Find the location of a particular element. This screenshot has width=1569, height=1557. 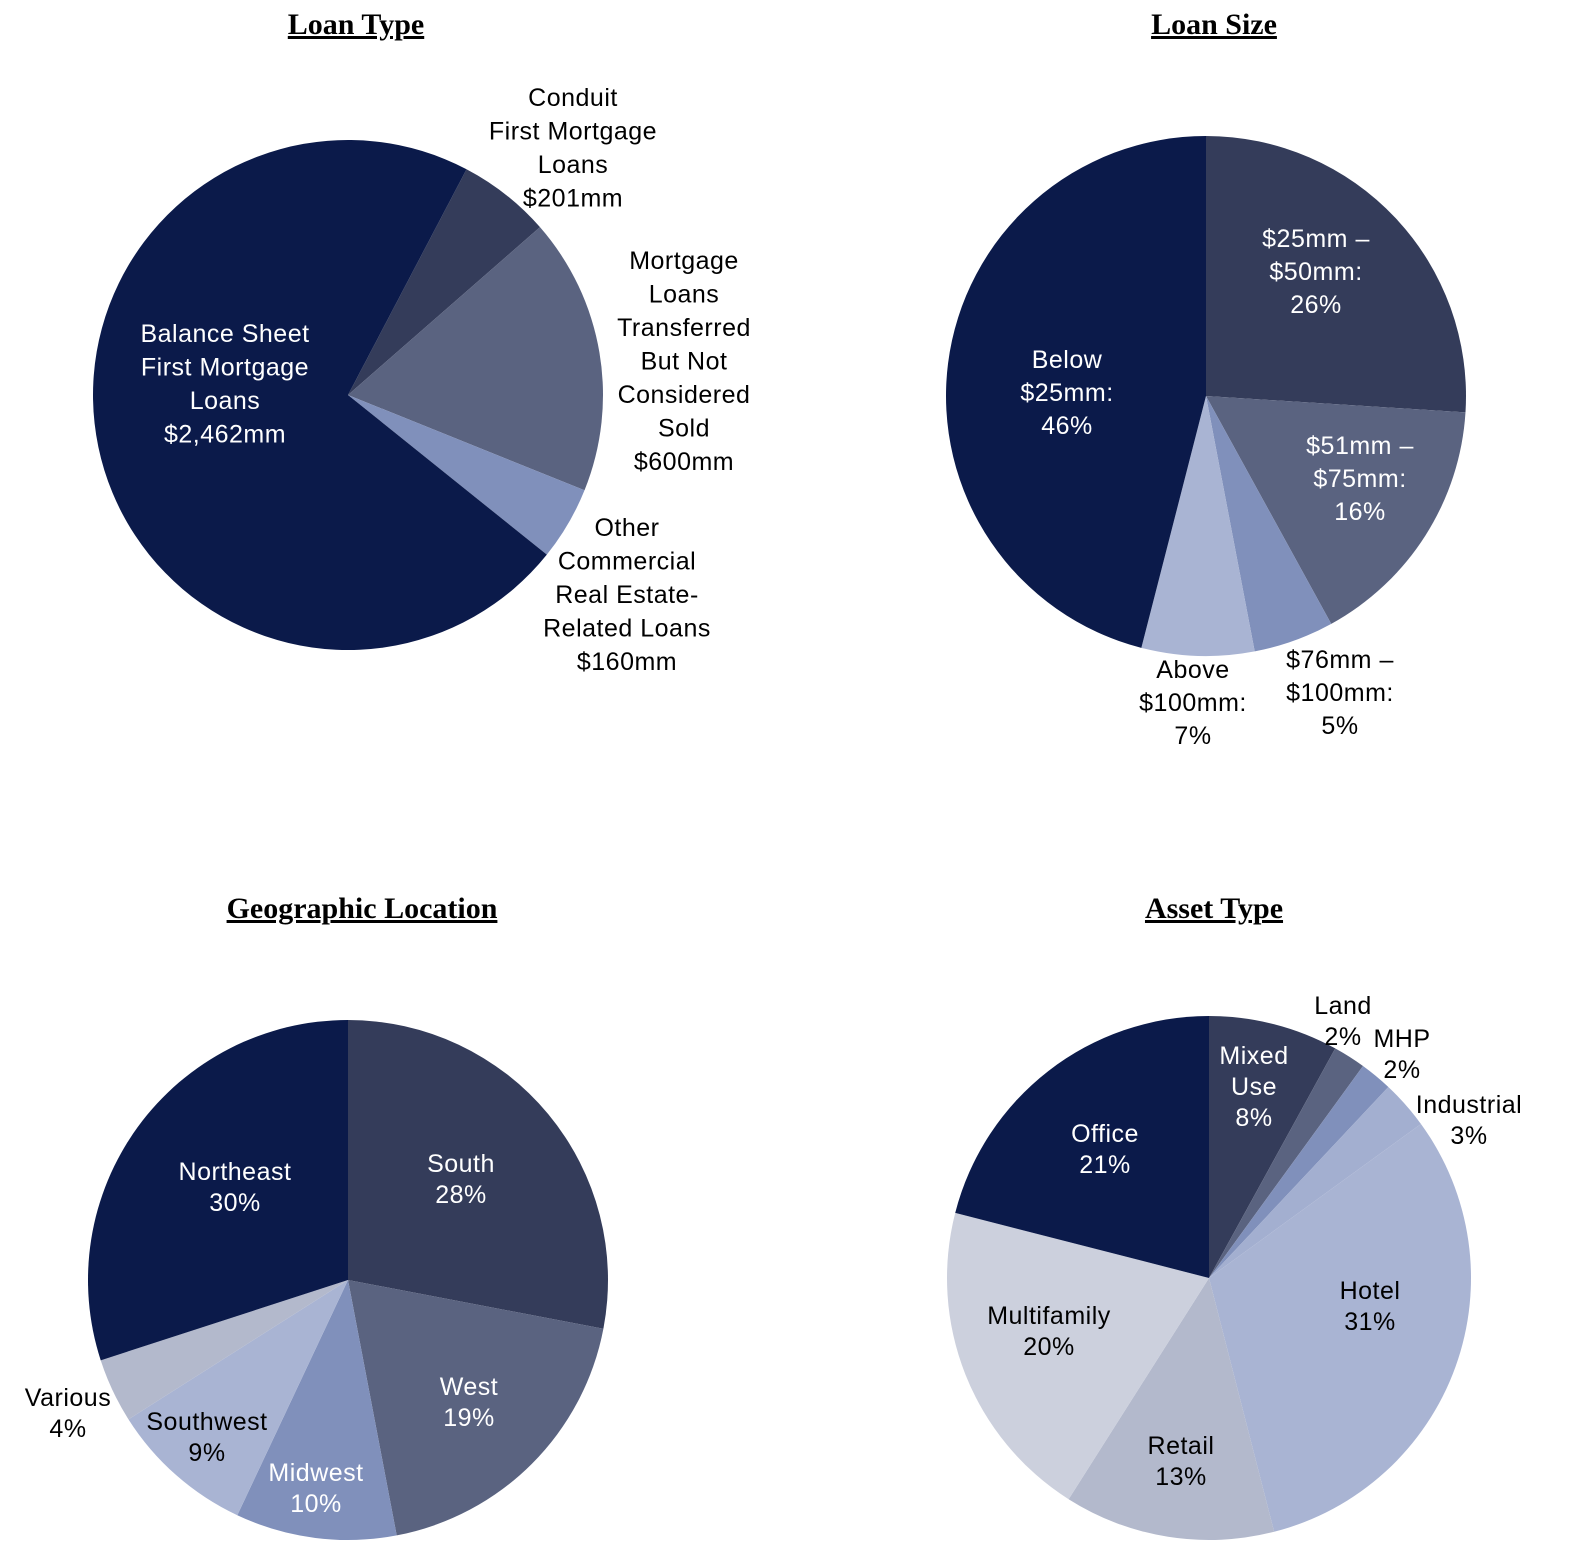

slice-label-below-25mm-46: Below $25mm: 46% is located at coordinates (1066, 393).